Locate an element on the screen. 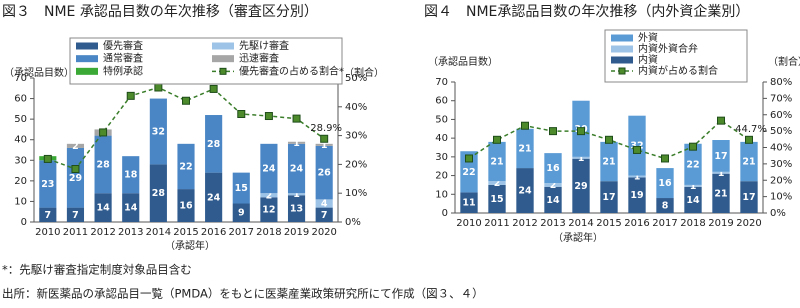 The width and height of the screenshot is (800, 308). legend-label: 特例承認 is located at coordinates (123, 70).